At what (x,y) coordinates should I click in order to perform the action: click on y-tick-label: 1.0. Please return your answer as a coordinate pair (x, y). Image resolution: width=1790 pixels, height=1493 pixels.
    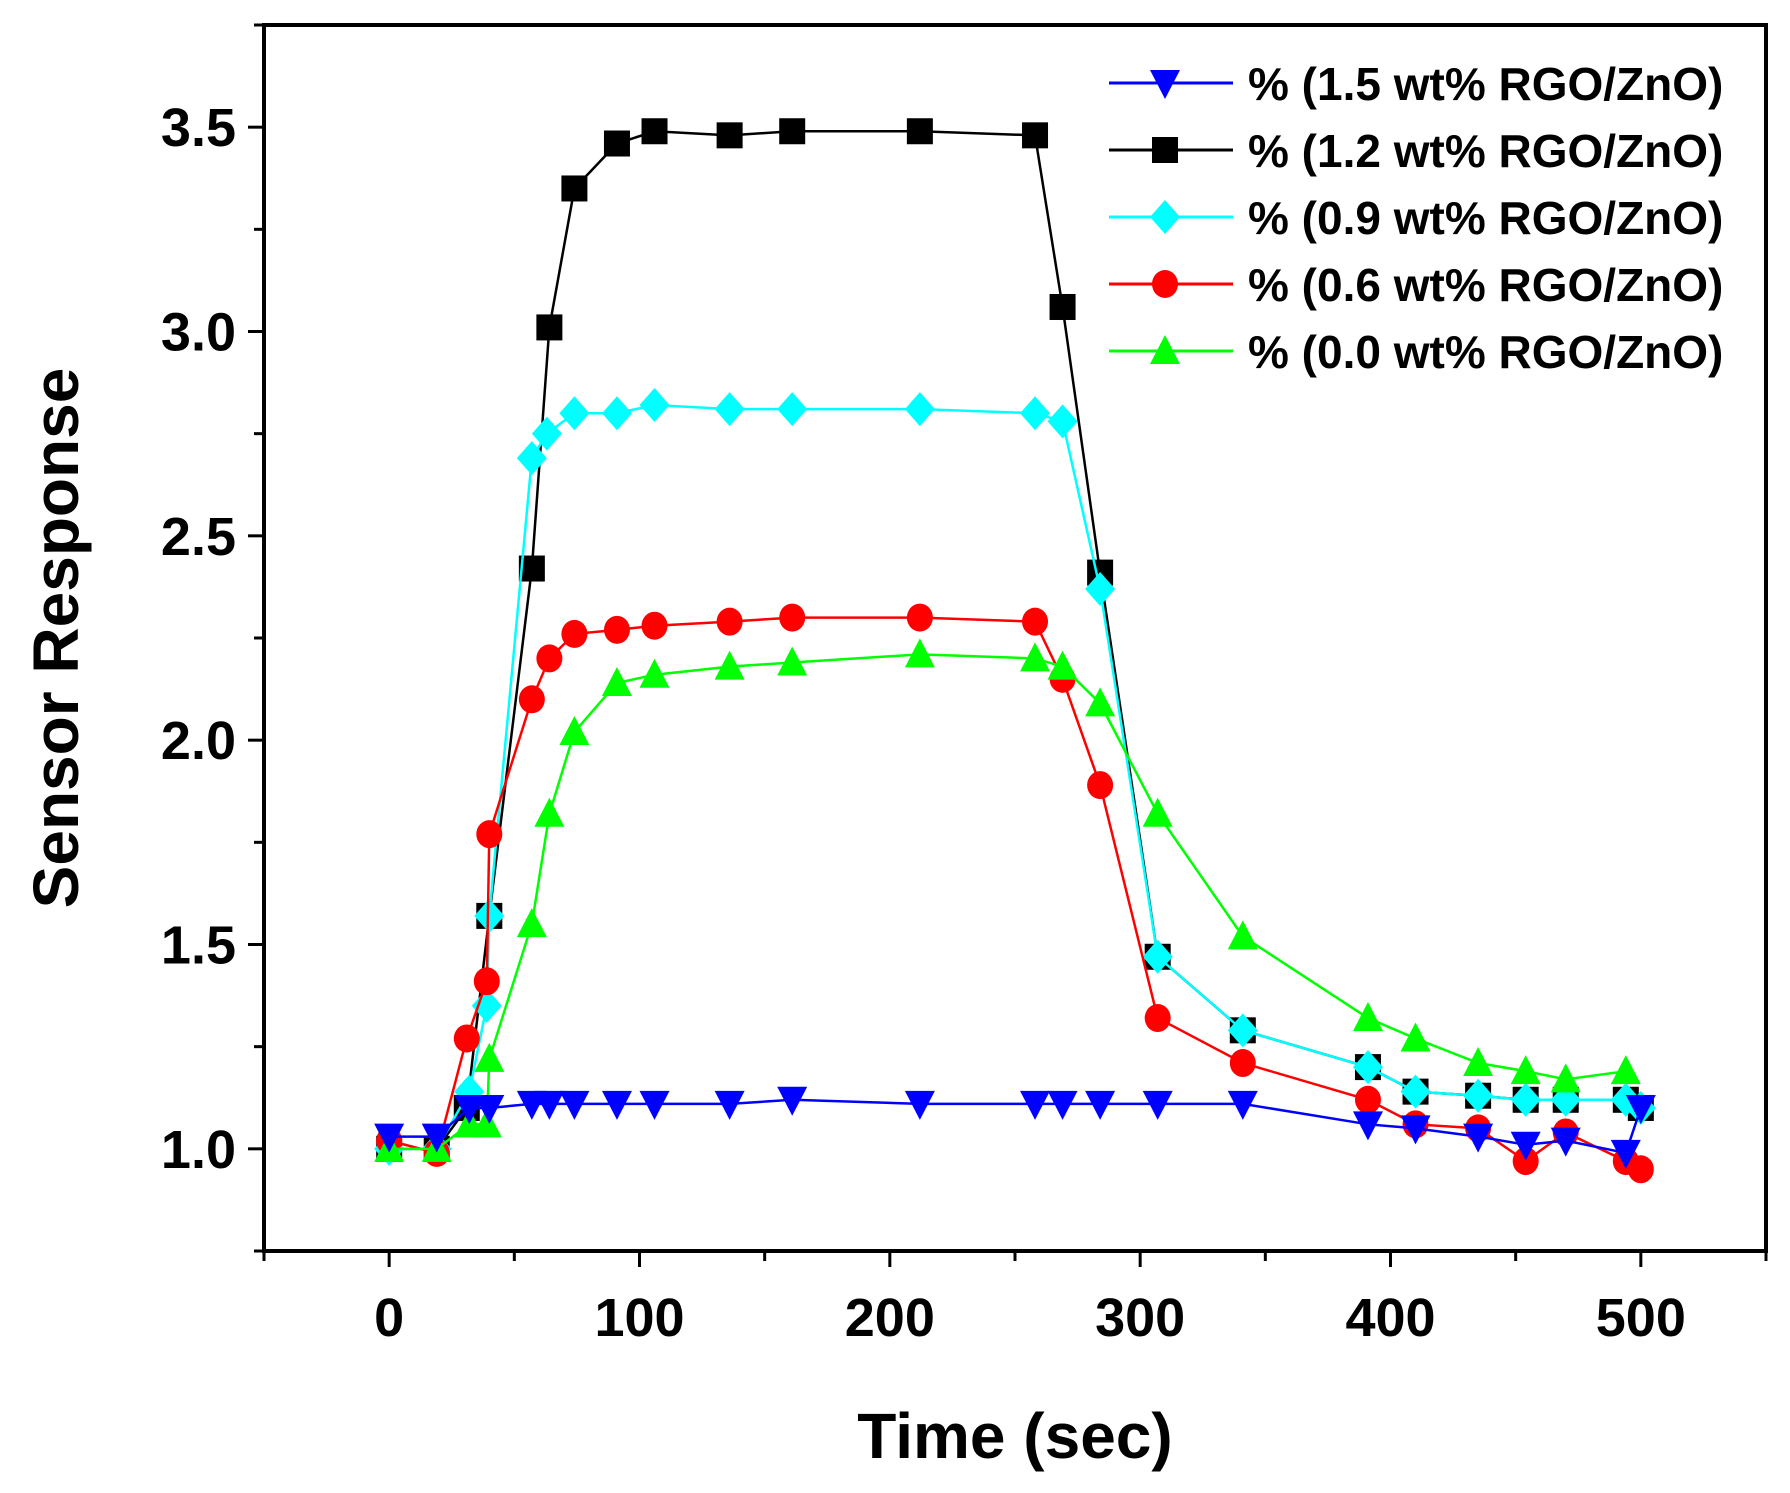
    Looking at the image, I should click on (198, 1150).